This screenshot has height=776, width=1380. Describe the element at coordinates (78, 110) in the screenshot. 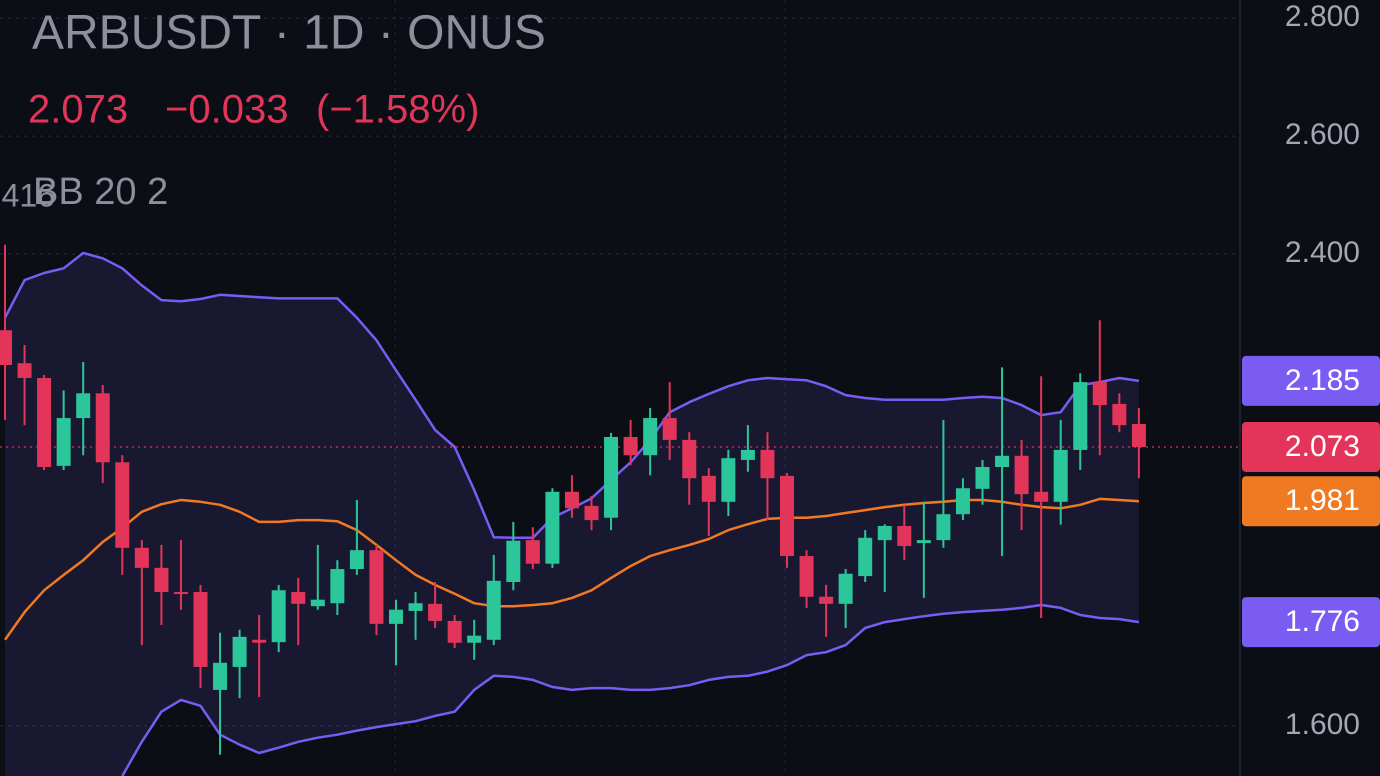

I see `last-price: 2.073` at that location.